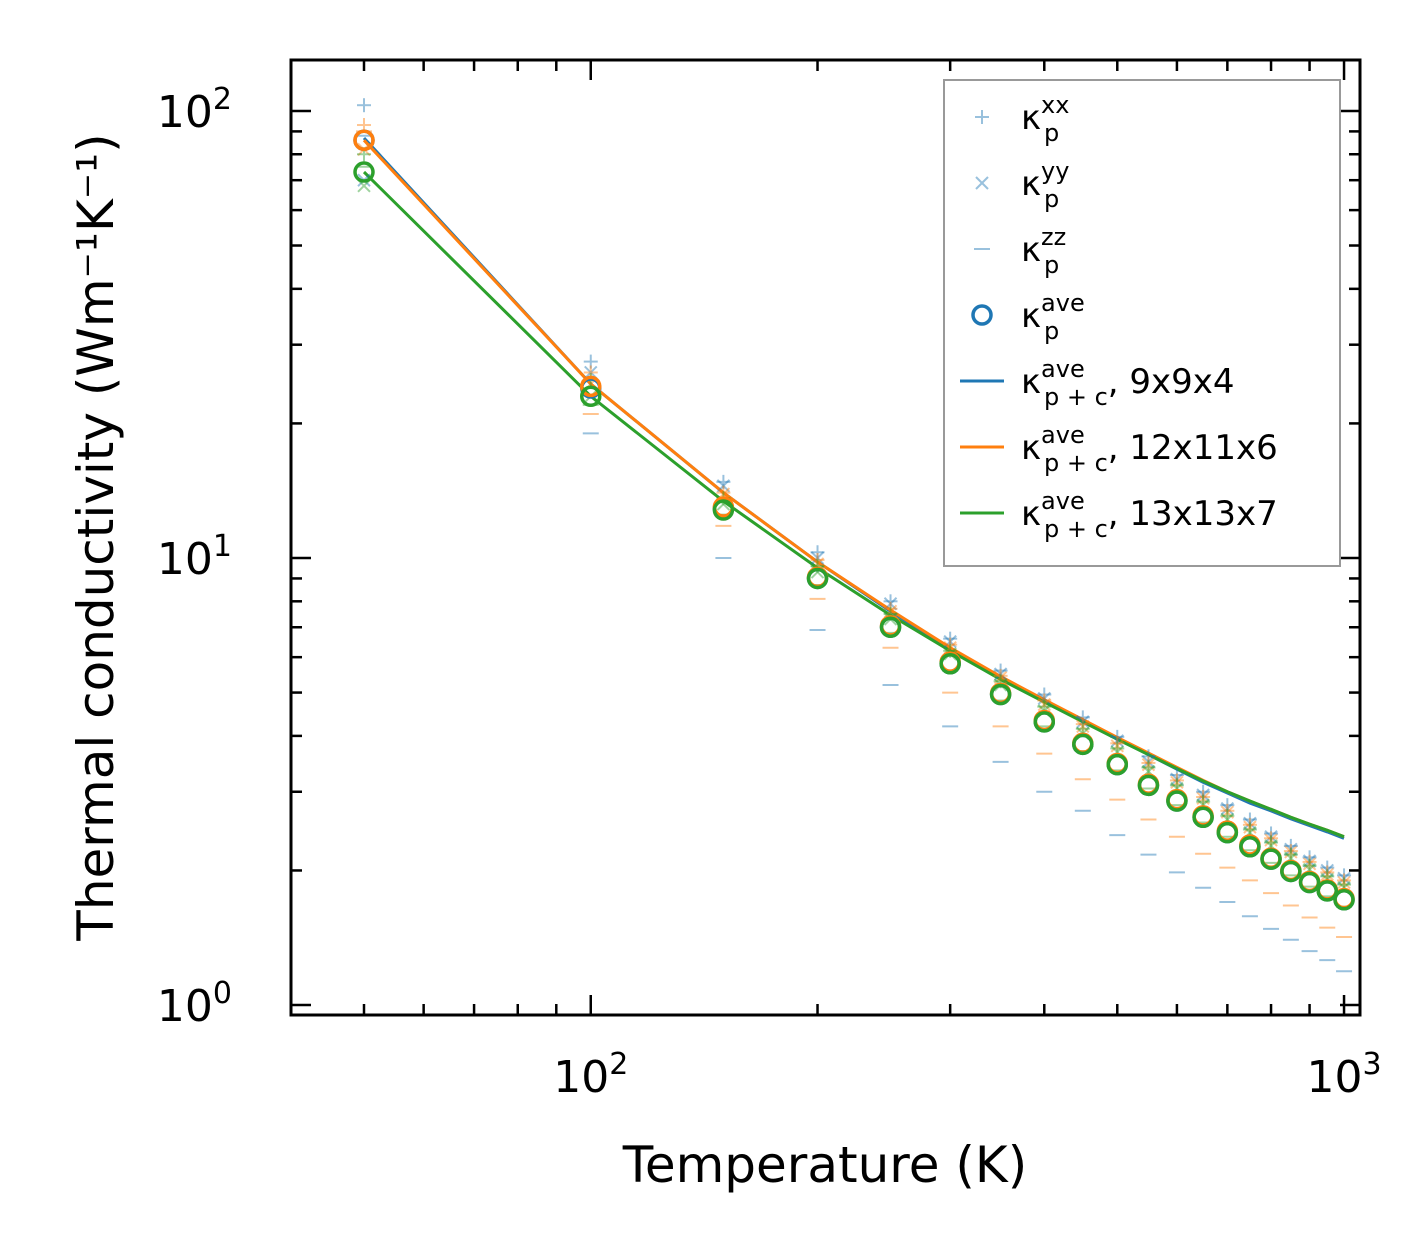  What do you see at coordinates (194, 1004) in the screenshot?
I see `y-tick-label: 100` at bounding box center [194, 1004].